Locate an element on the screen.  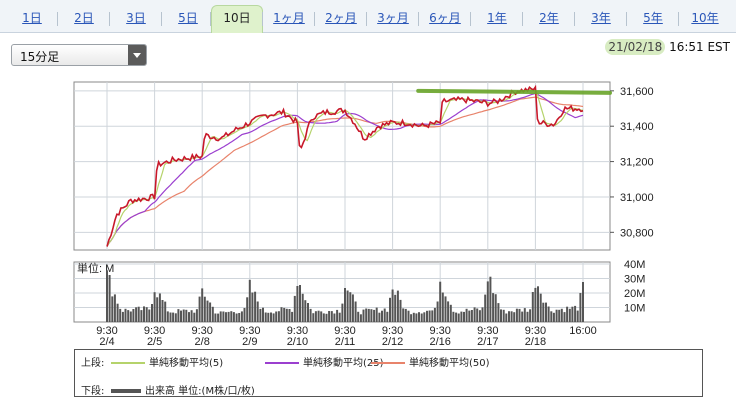
legend-upper-label: 上段: is located at coordinates (93, 363).